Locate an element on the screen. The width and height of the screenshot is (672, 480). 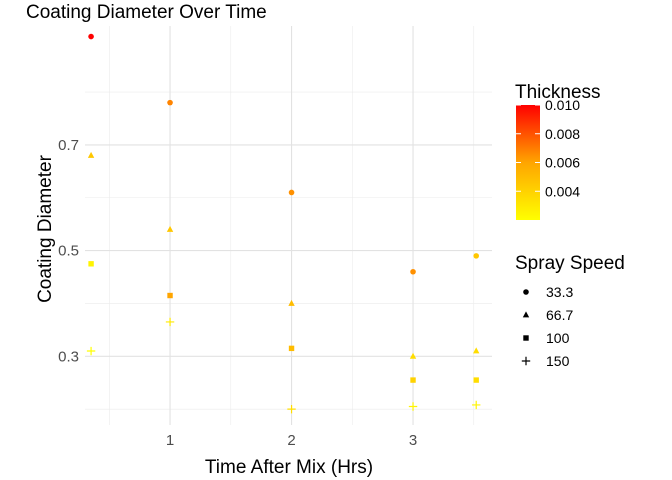
color-legend: Thickness 0.004 0.006 0.008 0.010 is located at coordinates (558, 151).